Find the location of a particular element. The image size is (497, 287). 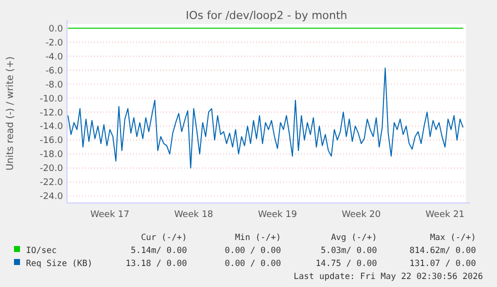

y-tick-label: -24.0 is located at coordinates (52, 197).